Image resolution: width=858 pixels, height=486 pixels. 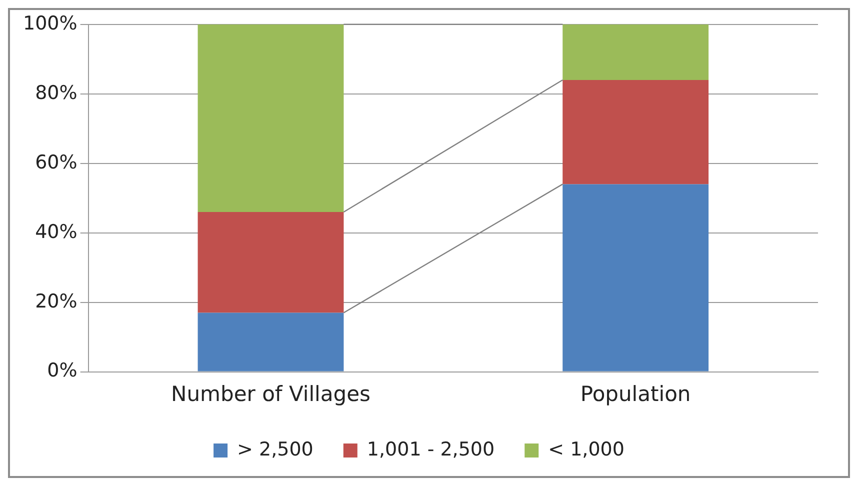 What do you see at coordinates (56, 162) in the screenshot?
I see `y-tick-label: 60%` at bounding box center [56, 162].